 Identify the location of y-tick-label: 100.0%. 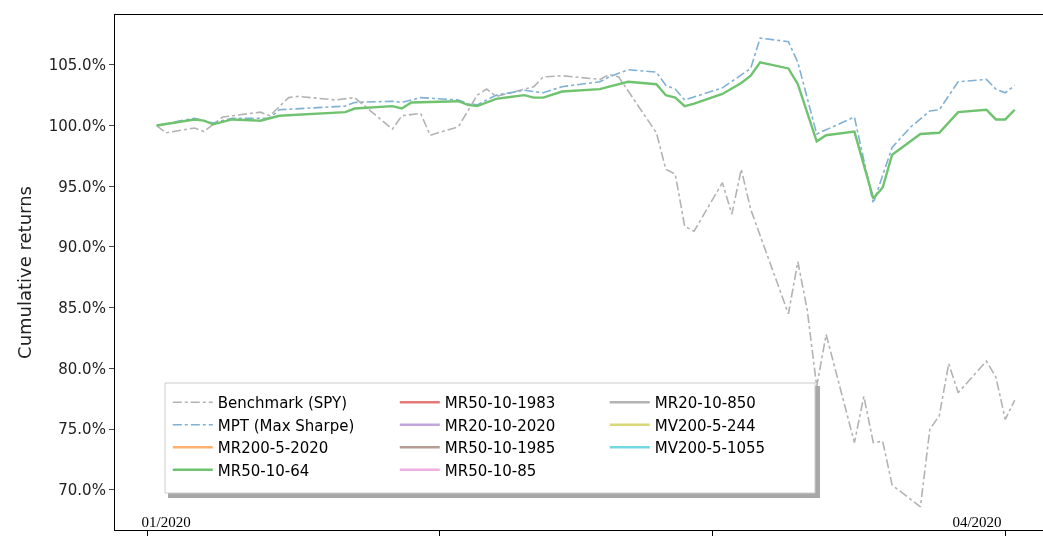
(77, 125).